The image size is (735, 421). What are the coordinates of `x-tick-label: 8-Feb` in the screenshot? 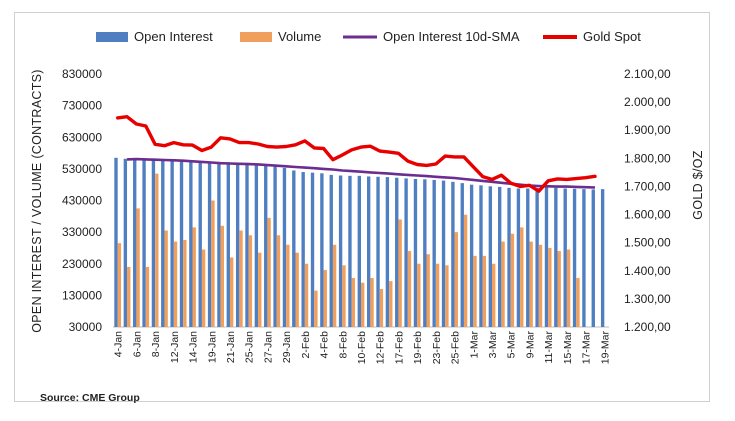 It's located at (343, 345).